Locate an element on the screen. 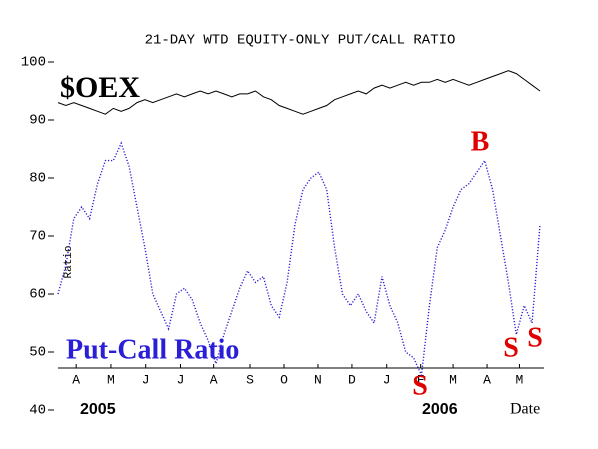 The height and width of the screenshot is (449, 598). y-axis-label: Ratio is located at coordinates (69, 261).